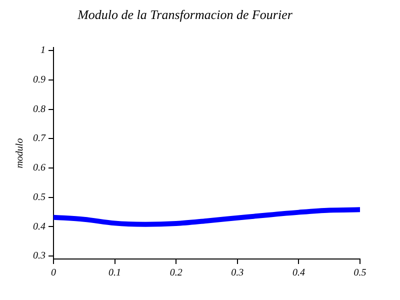  I want to click on y-tick-label: 1, so click(43, 50).